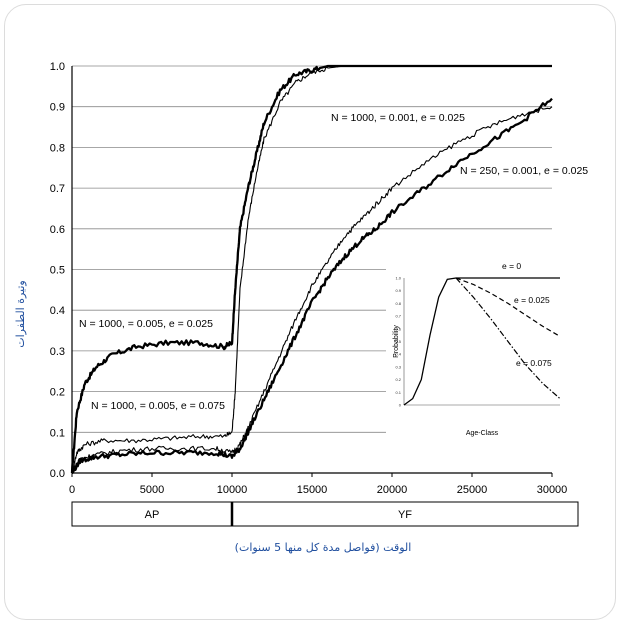 The width and height of the screenshot is (622, 626). What do you see at coordinates (57, 311) in the screenshot?
I see `y-tick-label: 0.4` at bounding box center [57, 311].